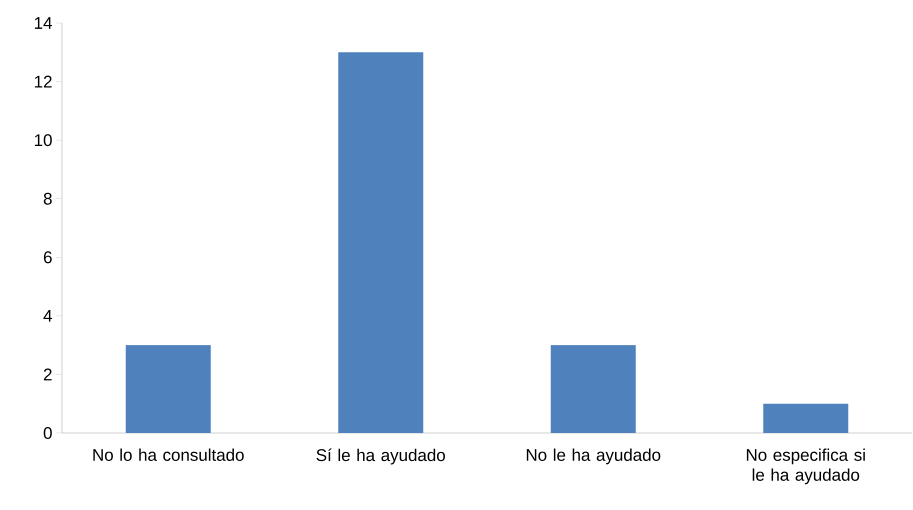 This screenshot has width=913, height=510. What do you see at coordinates (43, 82) in the screenshot?
I see `y-tick-label: 12` at bounding box center [43, 82].